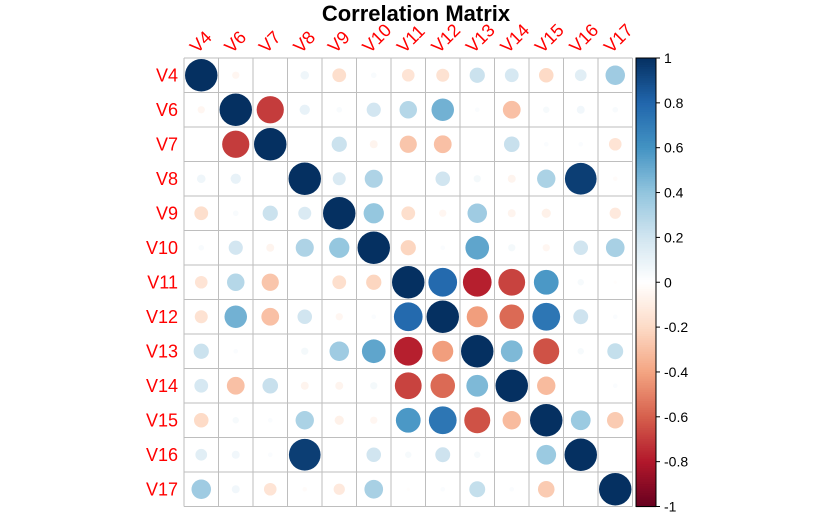 This screenshot has height=514, width=832. Describe the element at coordinates (374, 420) in the screenshot. I see `correlation-circle-v15-v10` at that location.